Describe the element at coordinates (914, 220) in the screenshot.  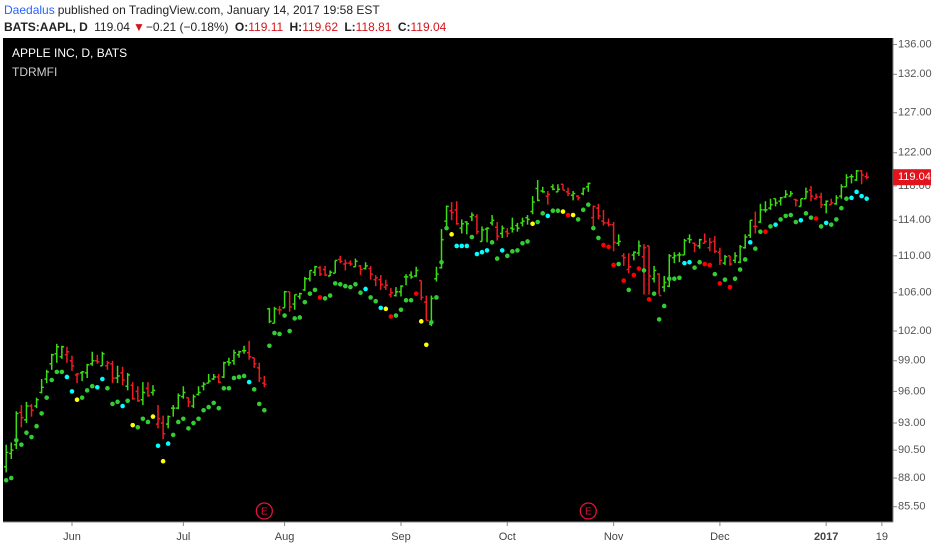
I see `y-tick-label: 114.00` at that location.